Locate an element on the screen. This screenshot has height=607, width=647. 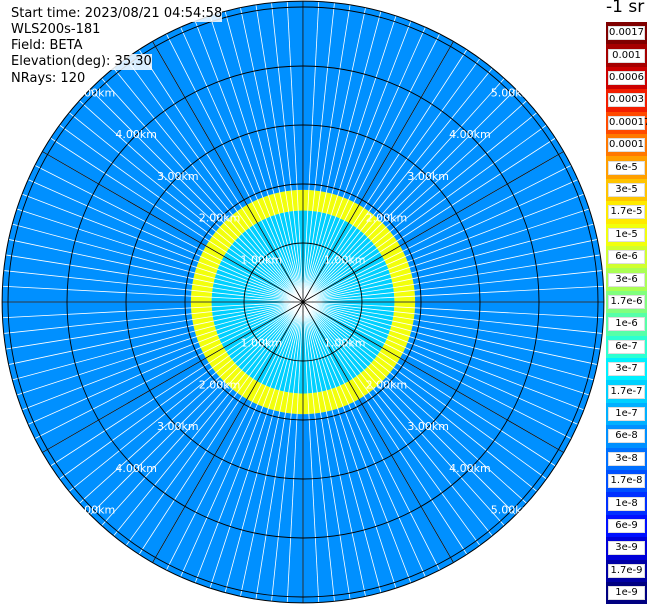
colorbar-tick-label: 6e-5 is located at coordinates (626, 167).